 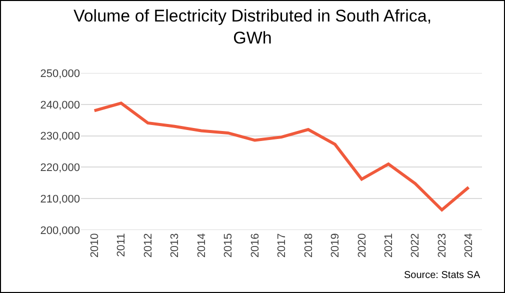 I want to click on x-tick-label: 2022, so click(x=416, y=245).